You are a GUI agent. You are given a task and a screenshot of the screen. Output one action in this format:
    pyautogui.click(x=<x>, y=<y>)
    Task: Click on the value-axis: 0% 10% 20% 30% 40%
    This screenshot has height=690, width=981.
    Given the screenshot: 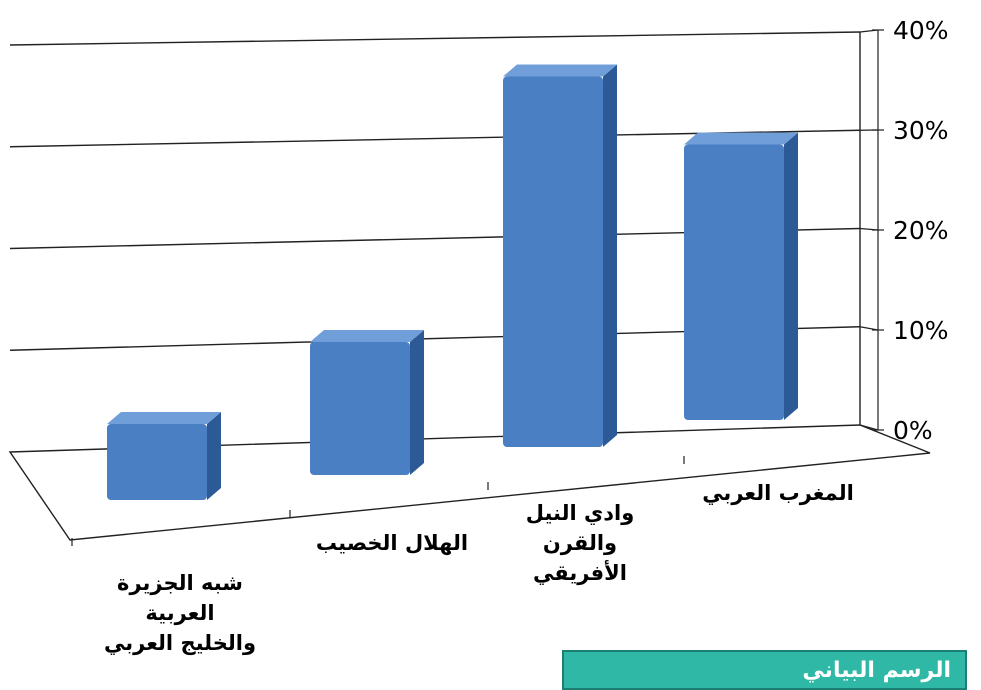 What is the action you would take?
    pyautogui.click(x=904, y=230)
    